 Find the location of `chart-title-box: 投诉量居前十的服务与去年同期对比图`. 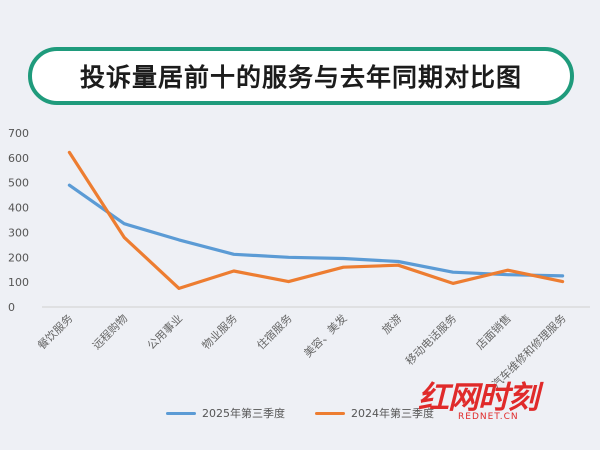

chart-title-box: 投诉量居前十的服务与去年同期对比图 is located at coordinates (301, 76).